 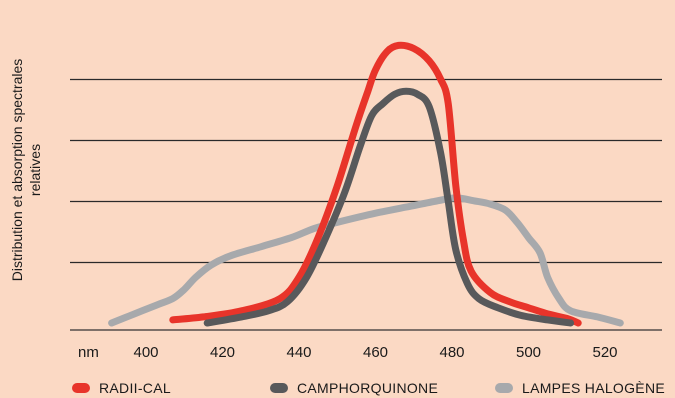 I want to click on x-tick-label: 440, so click(x=298, y=352).